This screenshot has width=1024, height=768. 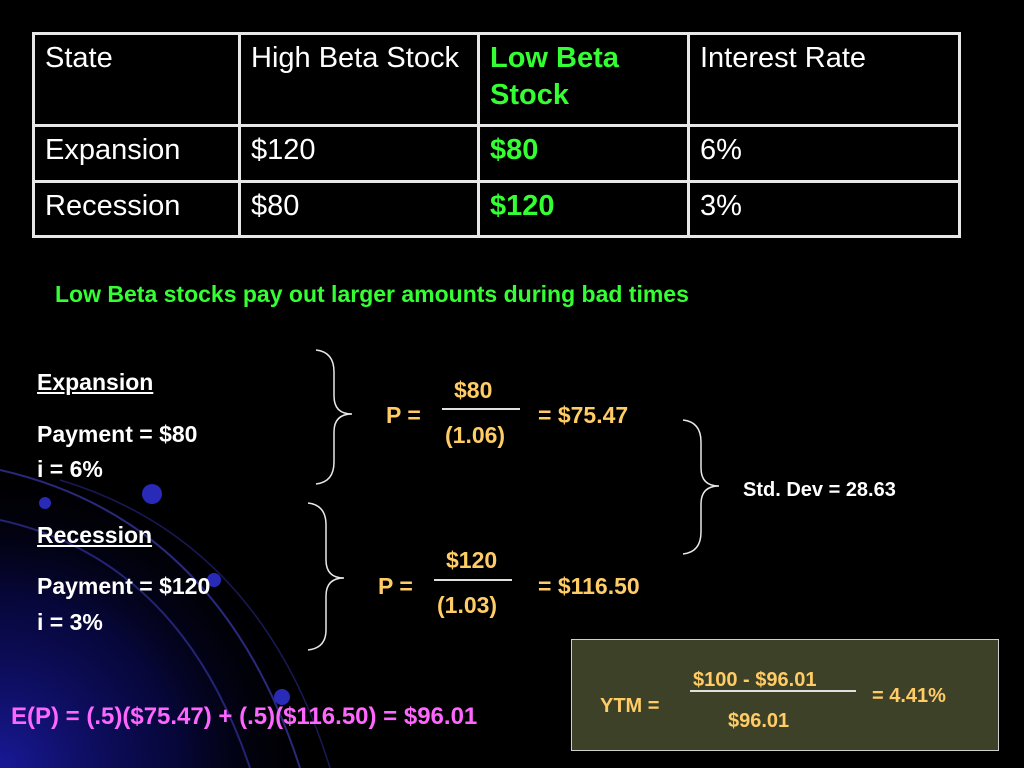 What do you see at coordinates (583, 415) in the screenshot?
I see `expansion-result: = $75.47` at bounding box center [583, 415].